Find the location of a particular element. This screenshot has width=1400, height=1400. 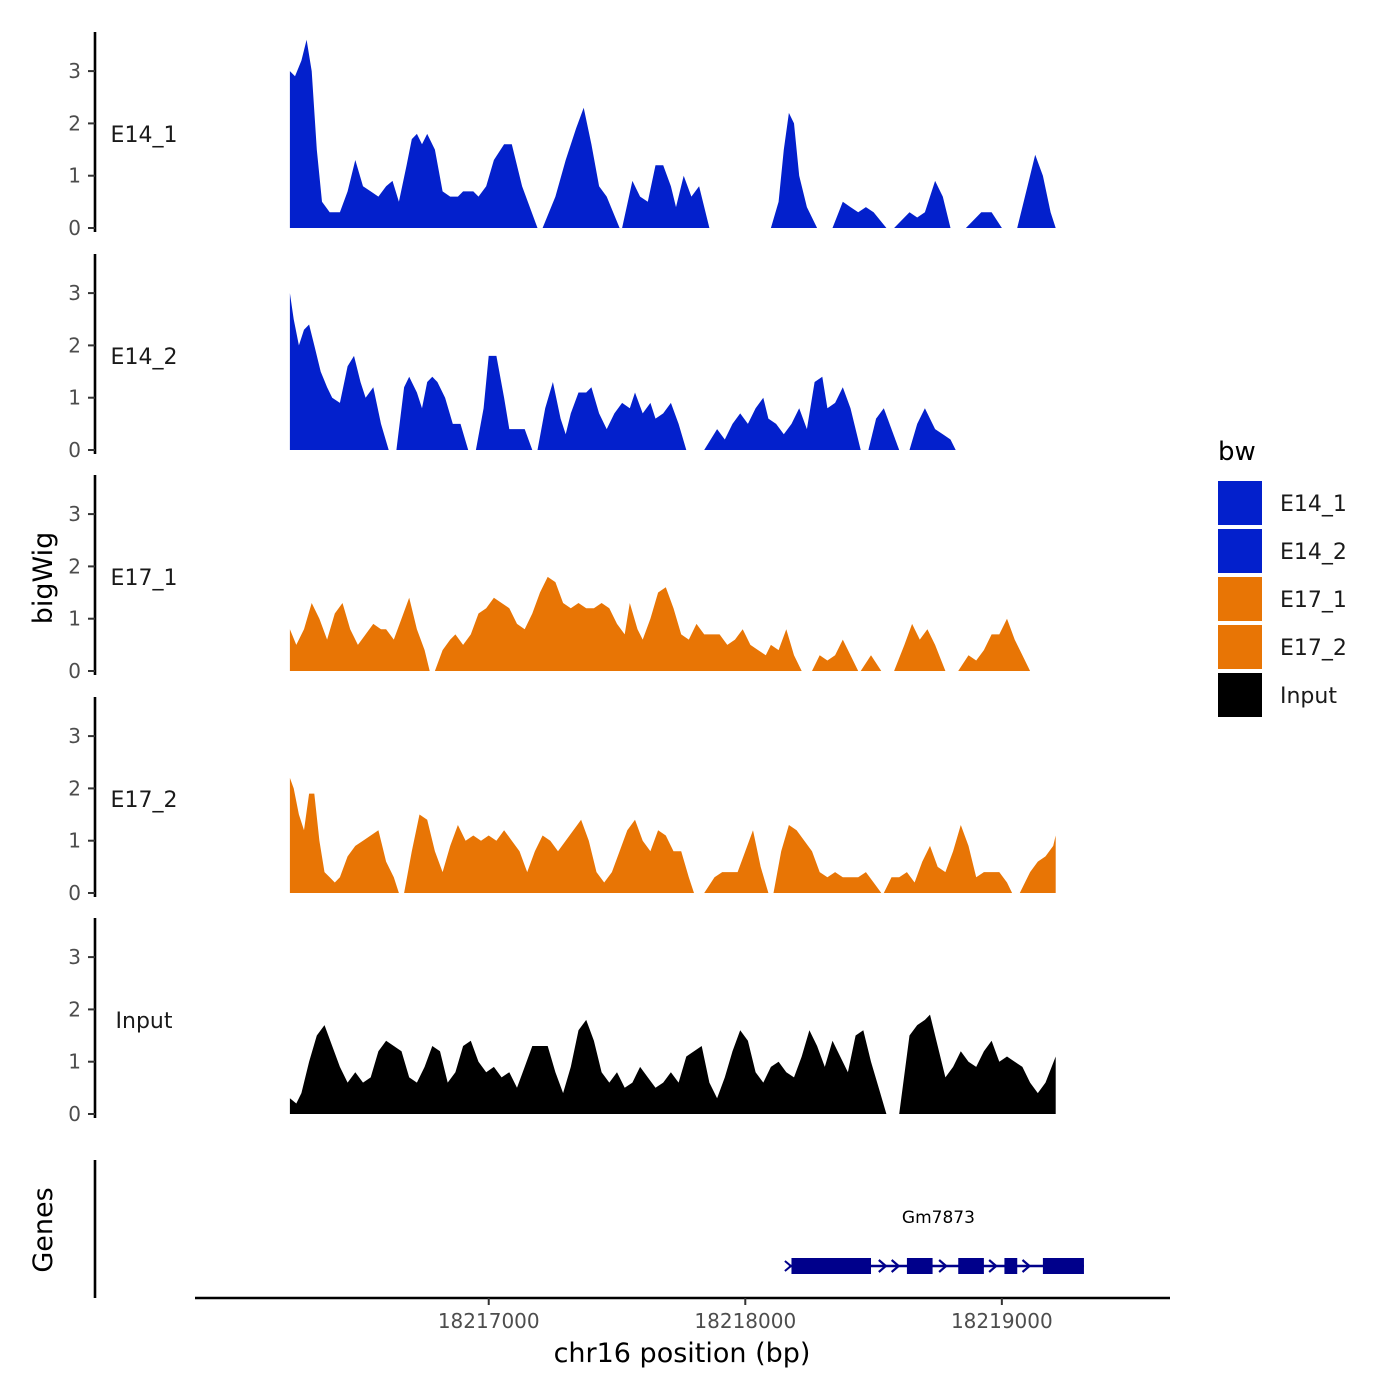

gene-name-label: Gm7873 is located at coordinates (938, 1218).